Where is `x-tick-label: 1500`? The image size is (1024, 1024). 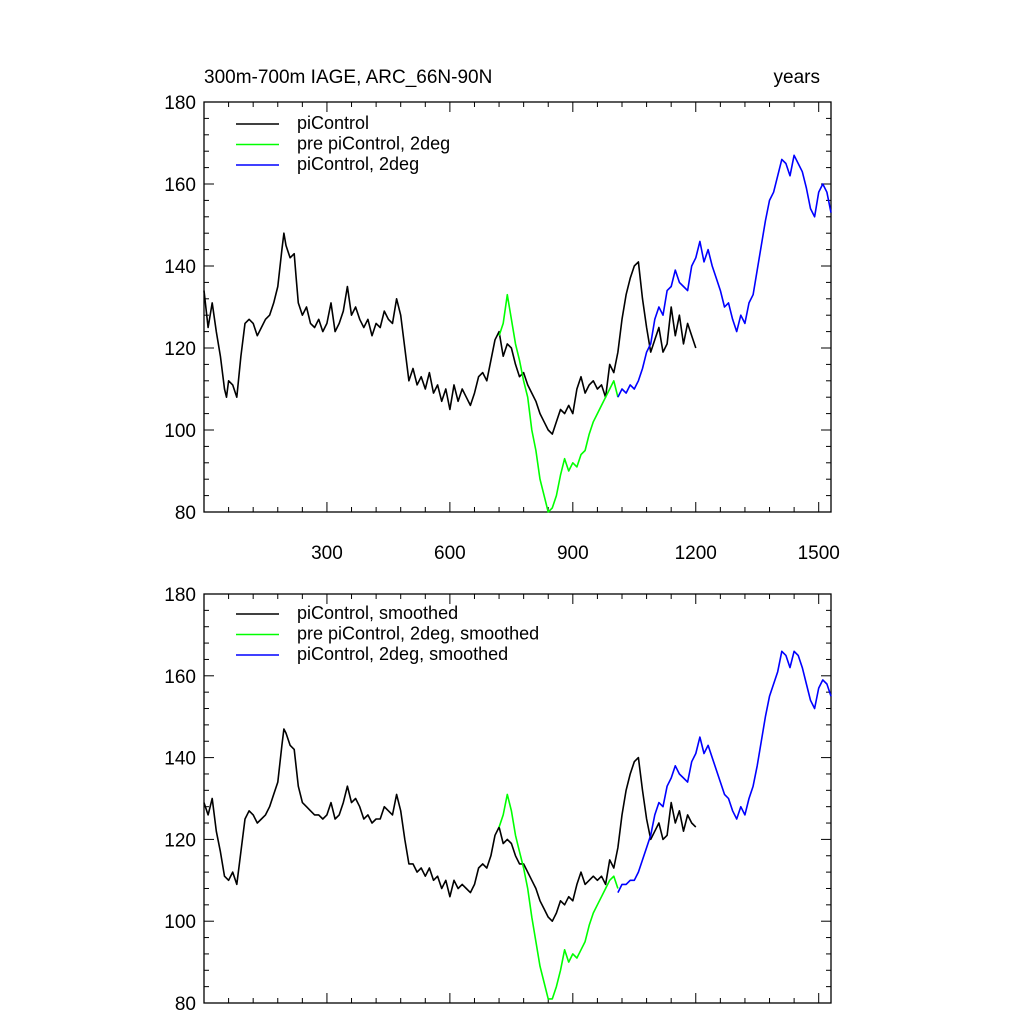 x-tick-label: 1500 is located at coordinates (819, 553).